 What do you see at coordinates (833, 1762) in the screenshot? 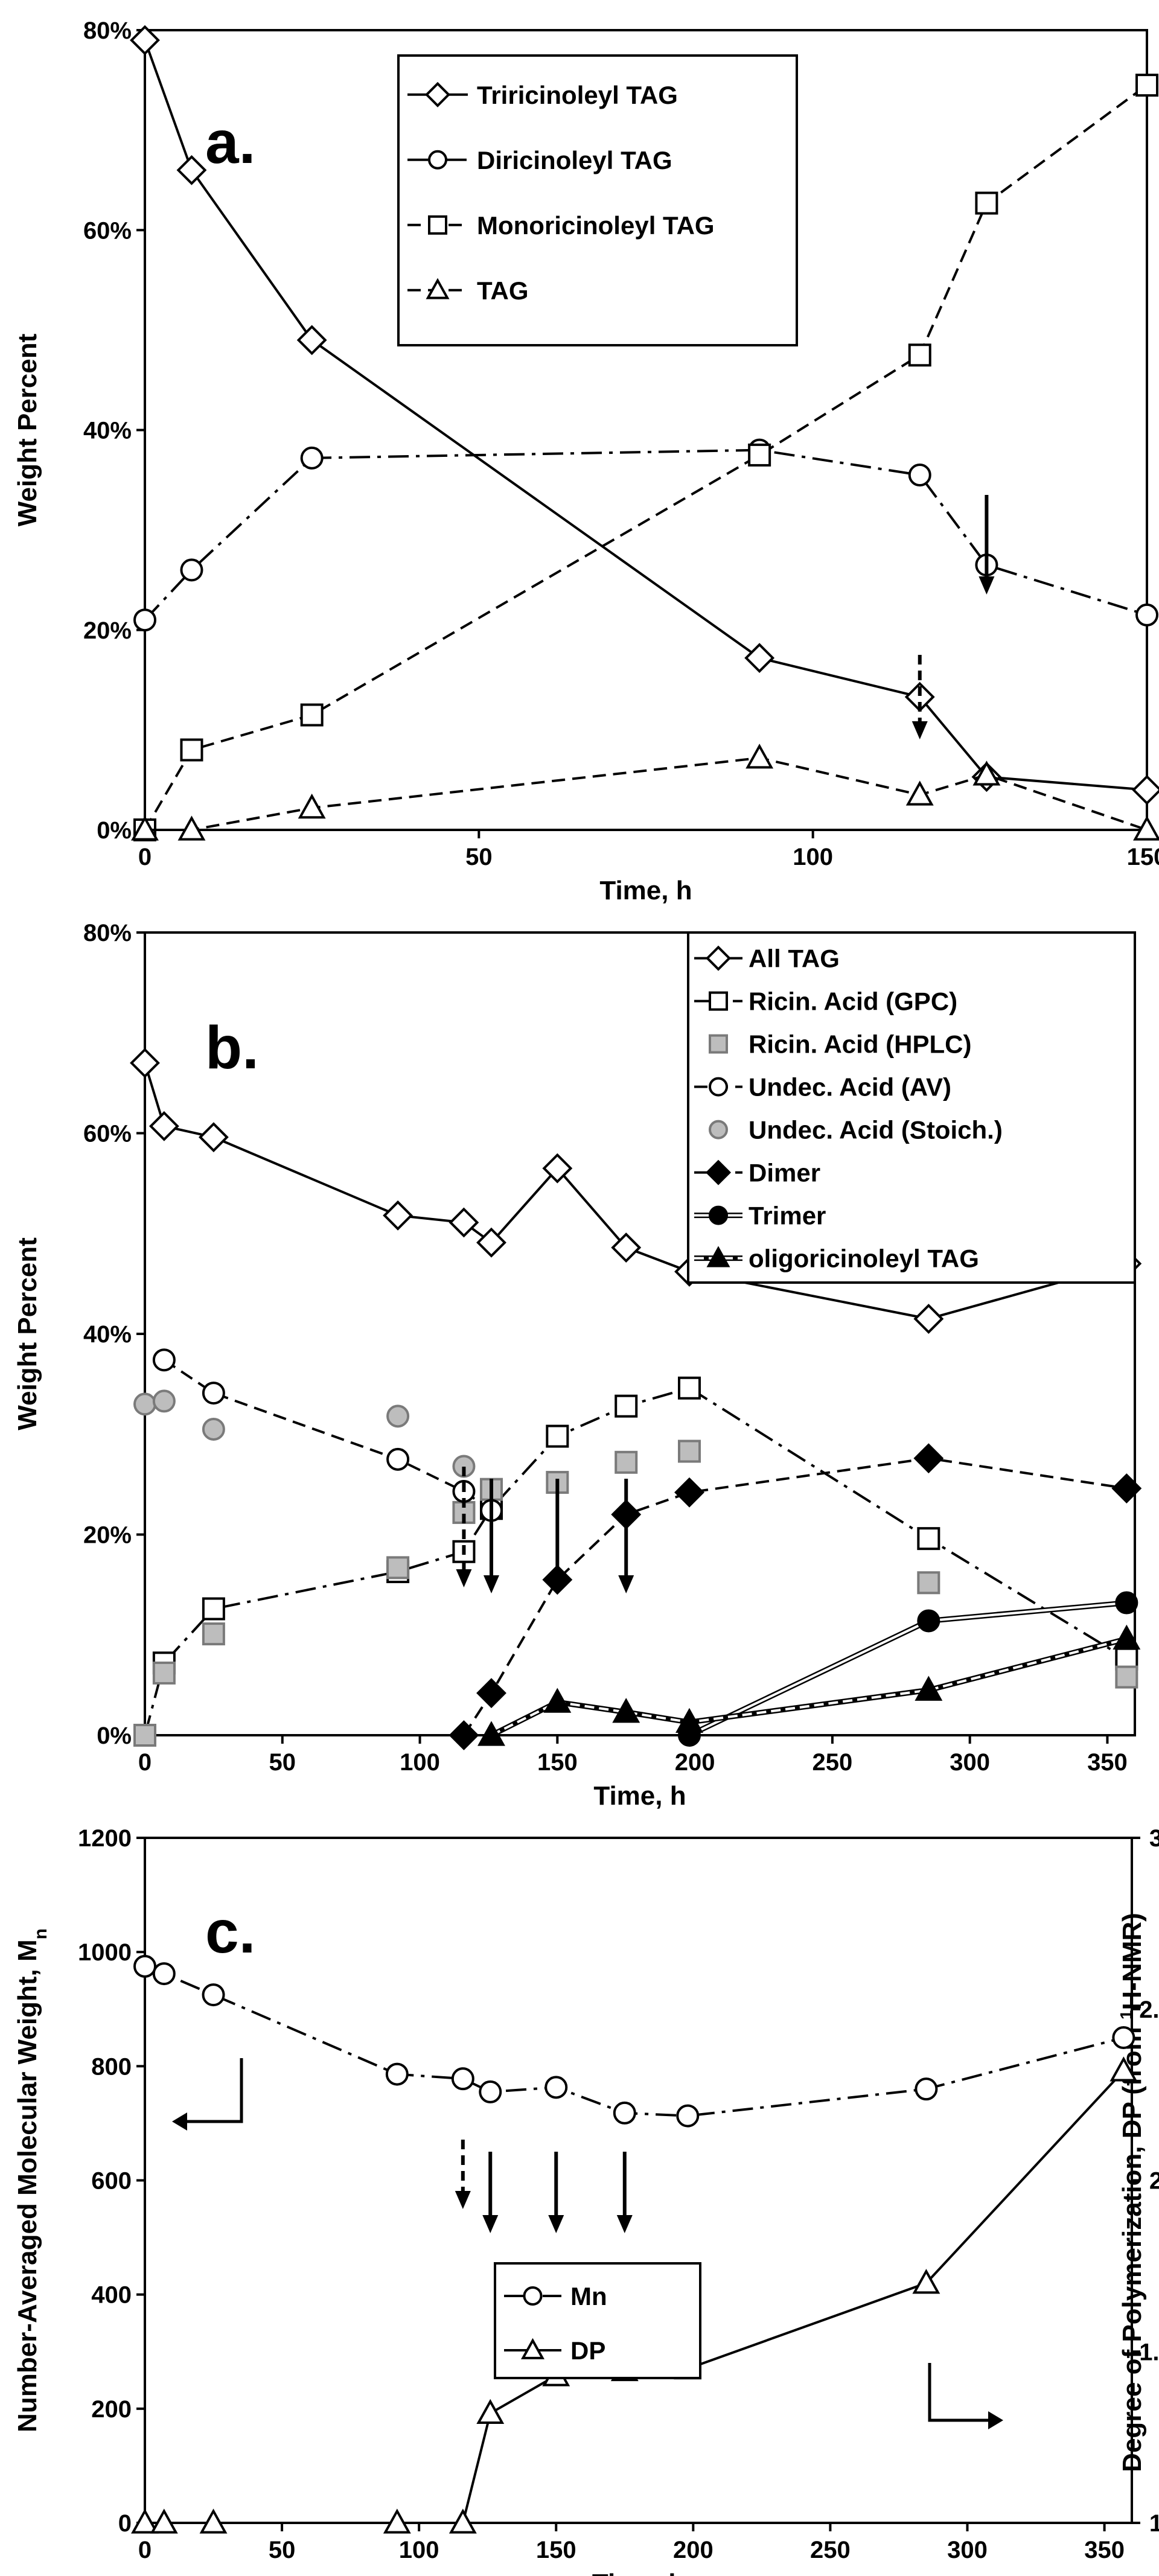
I see `x-tick-label-1-5: 250` at bounding box center [833, 1762].